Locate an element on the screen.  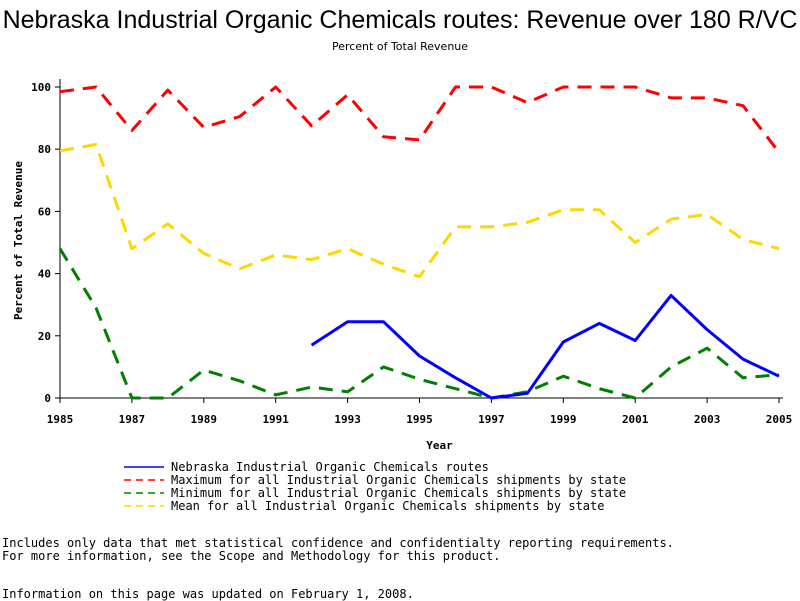
x-tick-label: 2001 is located at coordinates (635, 419).